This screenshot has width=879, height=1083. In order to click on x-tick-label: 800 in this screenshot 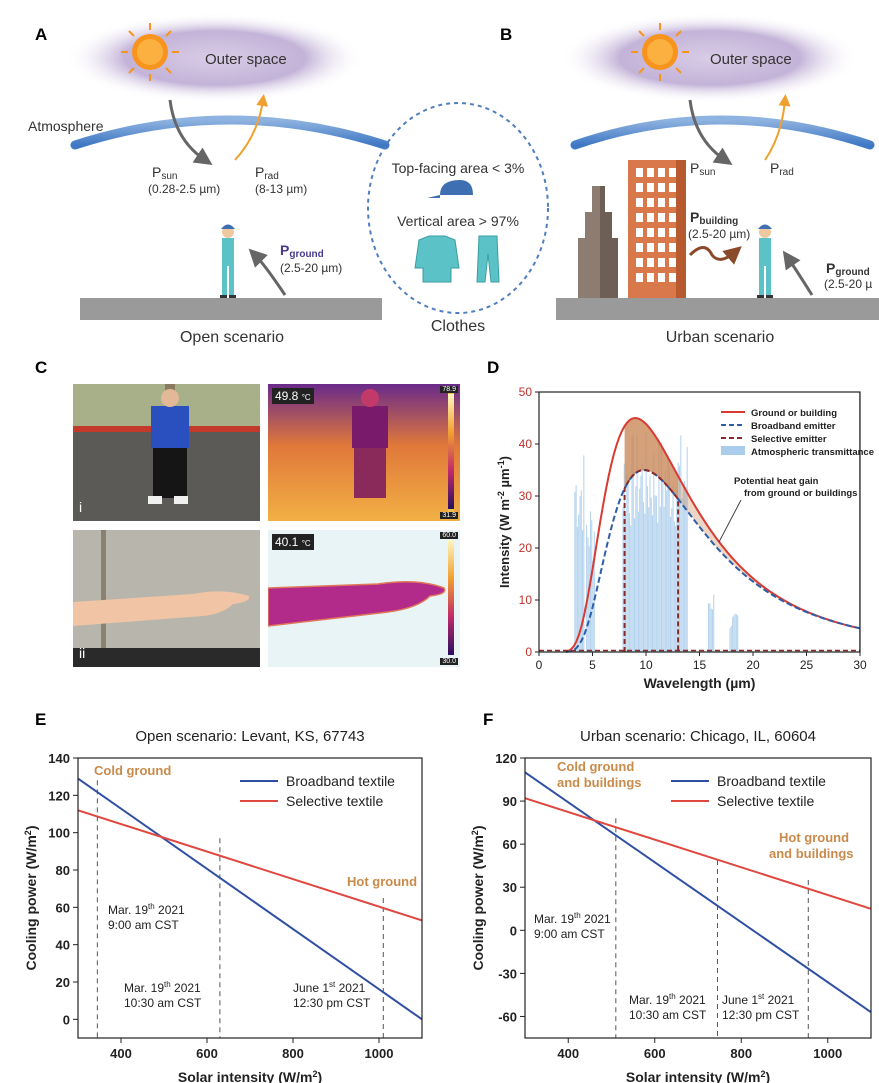, I will do `click(293, 1053)`.